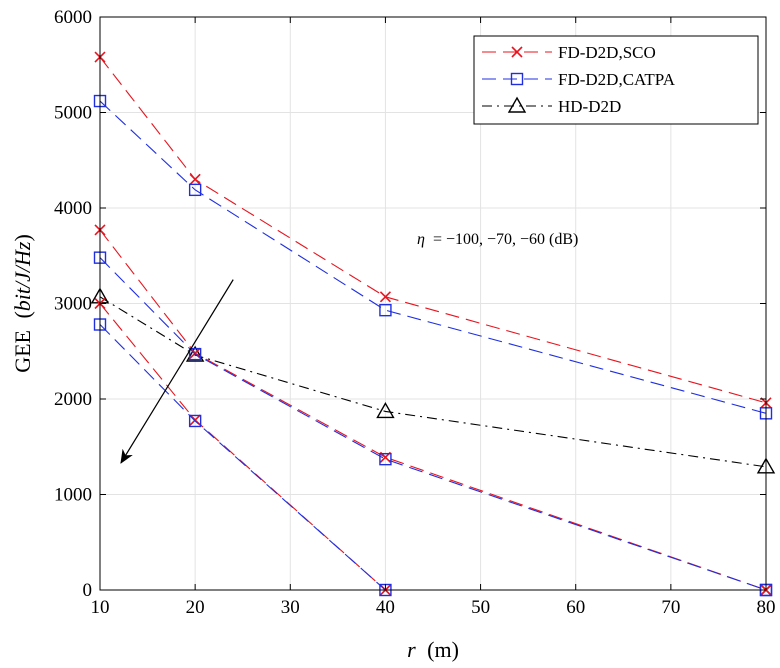 The width and height of the screenshot is (780, 668). What do you see at coordinates (100, 607) in the screenshot?
I see `x-tick-label: 10` at bounding box center [100, 607].